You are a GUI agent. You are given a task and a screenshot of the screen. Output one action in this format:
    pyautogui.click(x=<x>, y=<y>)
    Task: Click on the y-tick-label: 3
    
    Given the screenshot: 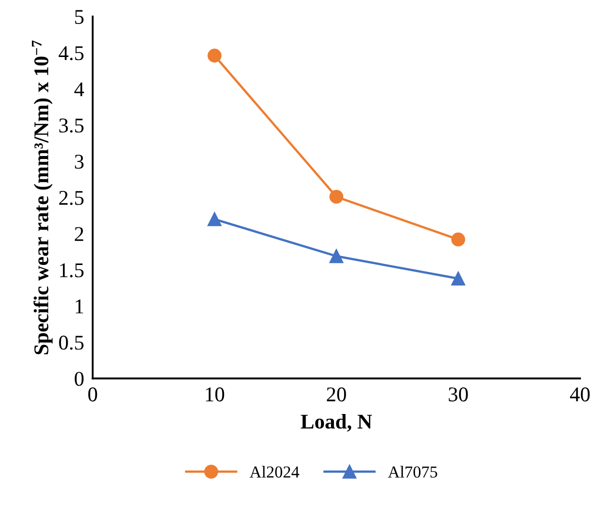 What is the action you would take?
    pyautogui.click(x=79, y=161)
    